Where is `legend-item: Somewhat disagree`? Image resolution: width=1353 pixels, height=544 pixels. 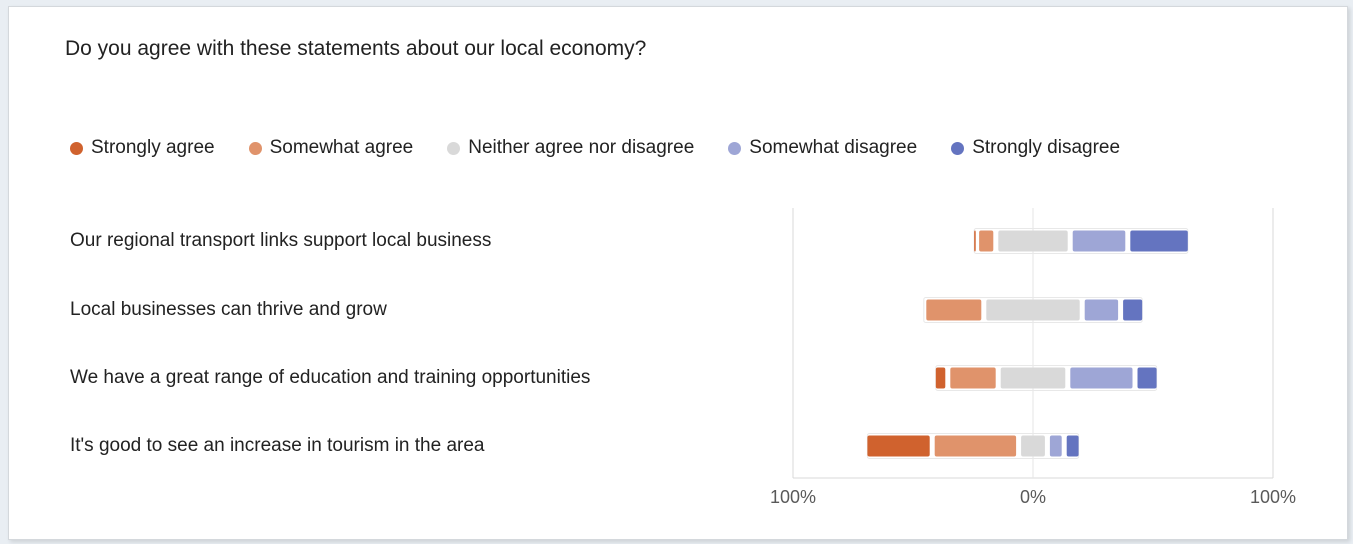 legend-item: Somewhat disagree is located at coordinates (822, 148).